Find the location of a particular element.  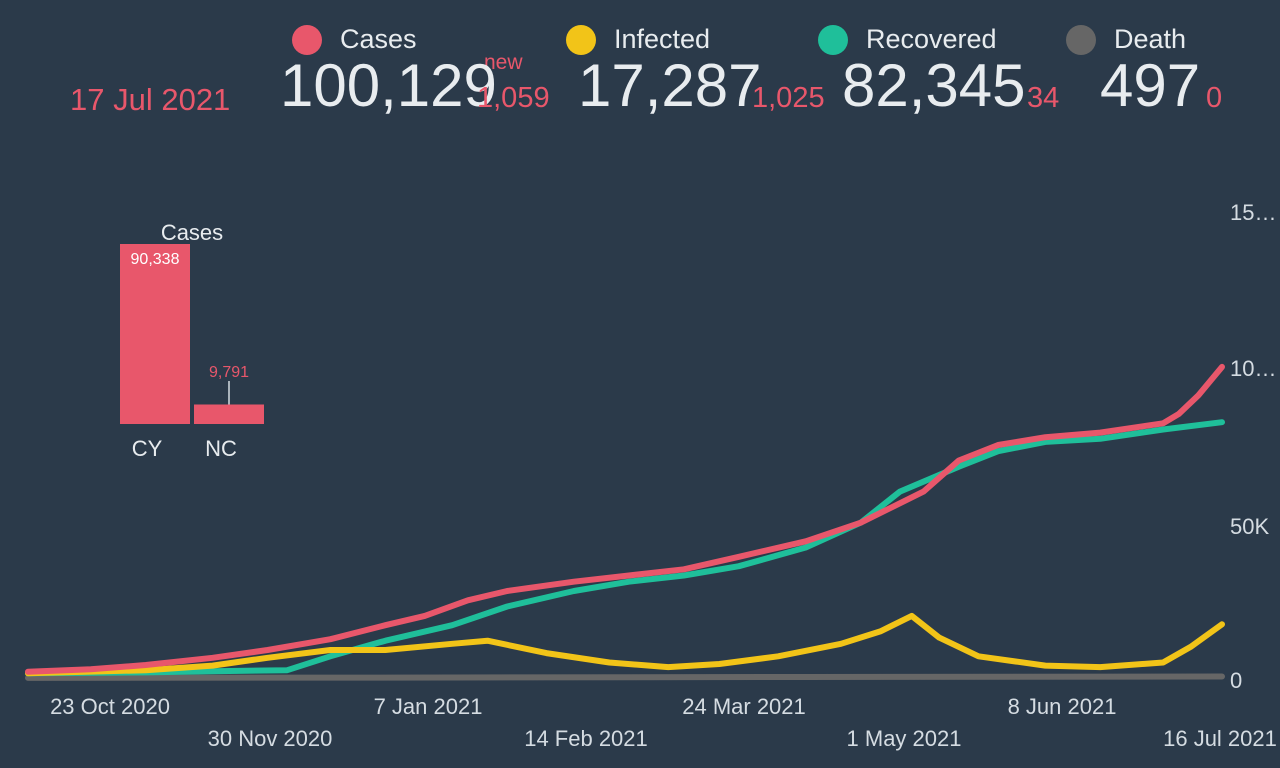

recovered-total: 82,345 is located at coordinates (934, 85).